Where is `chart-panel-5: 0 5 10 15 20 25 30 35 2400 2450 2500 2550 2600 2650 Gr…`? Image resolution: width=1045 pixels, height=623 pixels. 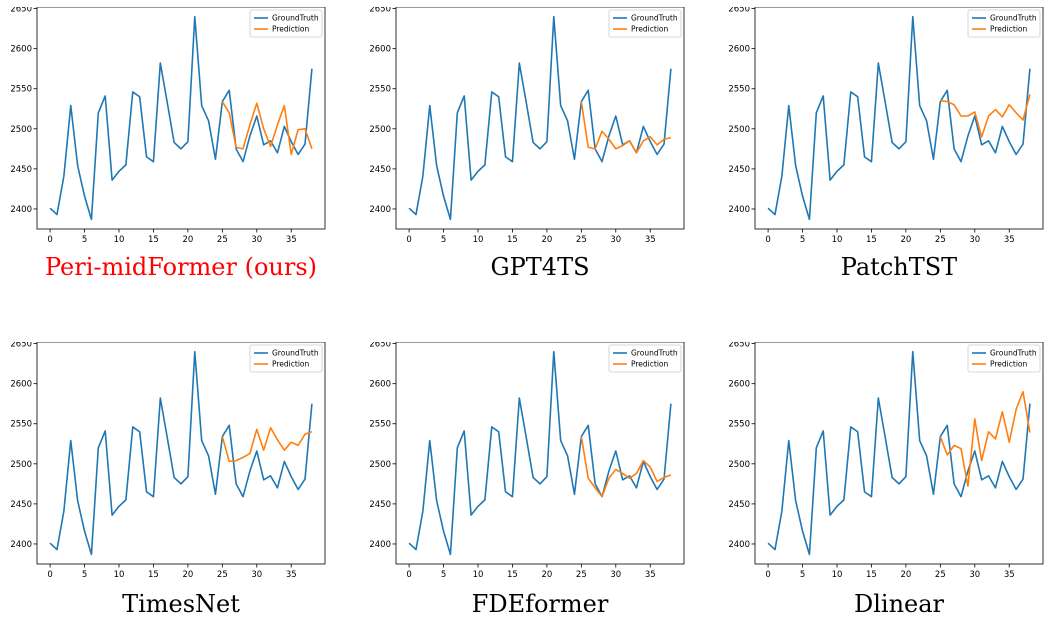
chart-panel-5: 0 5 10 15 20 25 30 35 2400 2450 2500 2550 2600 2650 Gr… is located at coordinates (527, 461).